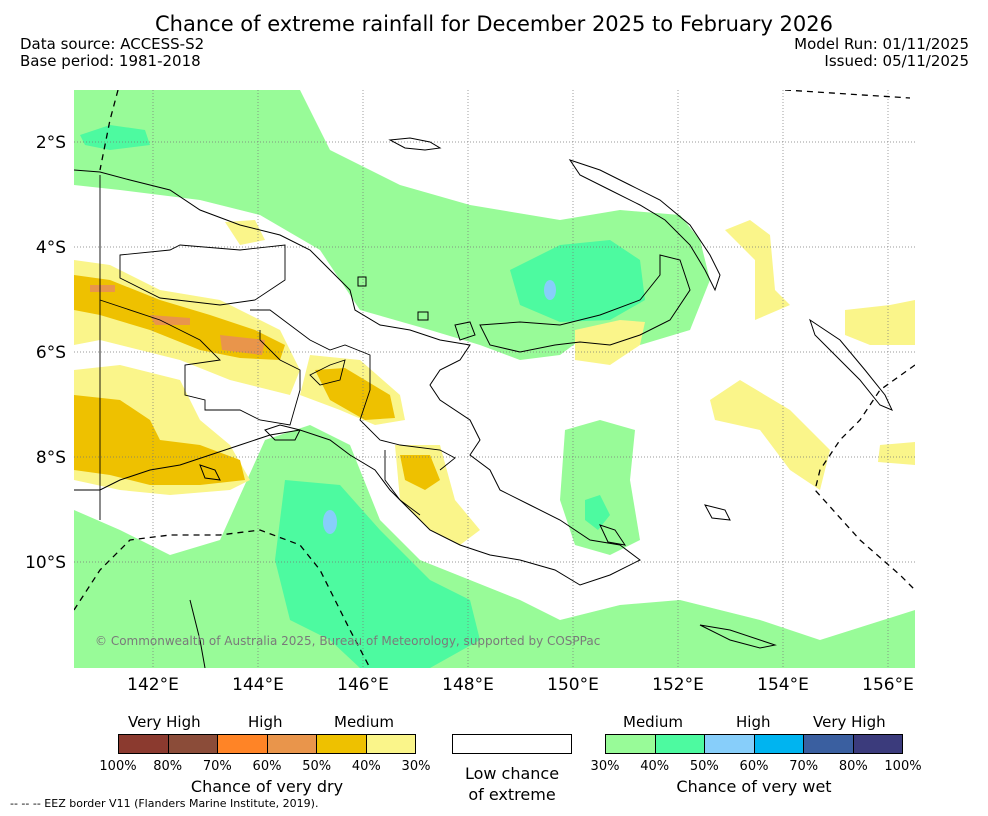 This screenshot has height=816, width=988. I want to click on eez-border-sw, so click(222, 598).